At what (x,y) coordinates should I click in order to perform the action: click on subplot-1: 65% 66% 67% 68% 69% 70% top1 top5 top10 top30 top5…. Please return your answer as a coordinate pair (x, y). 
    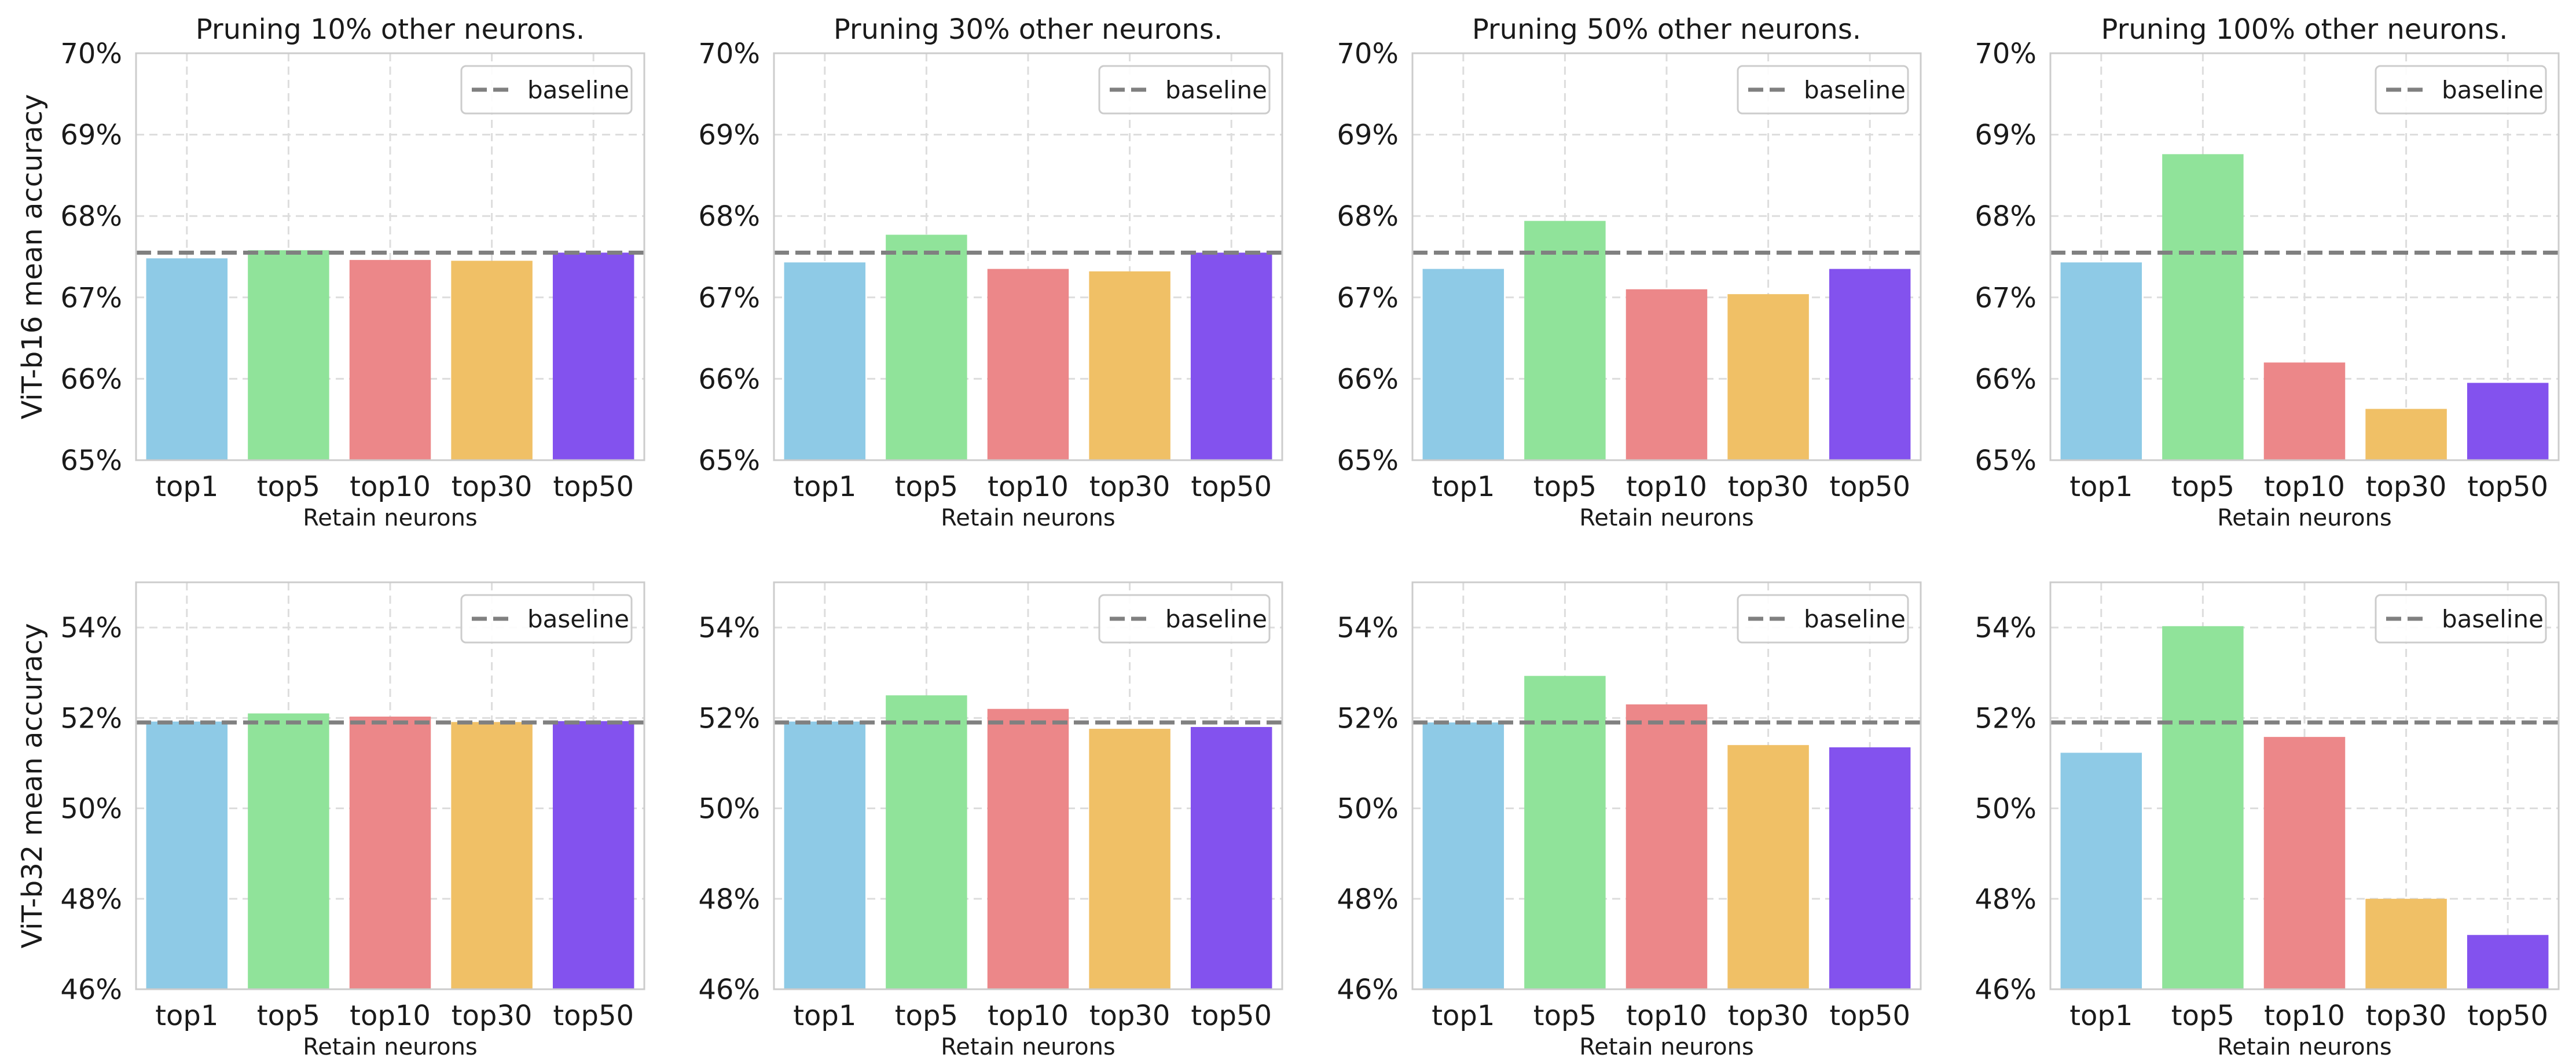
    Looking at the image, I should click on (330, 272).